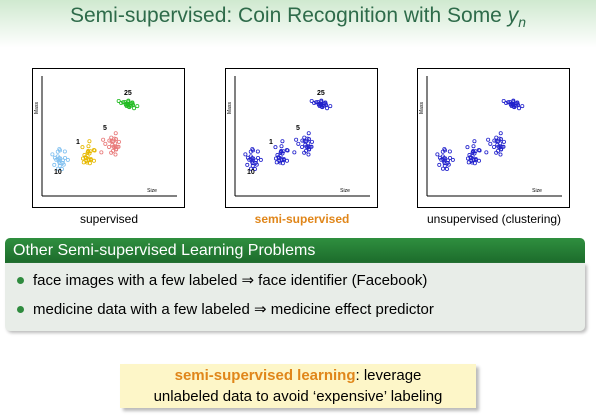  What do you see at coordinates (20, 309) in the screenshot?
I see `bullet` at bounding box center [20, 309].